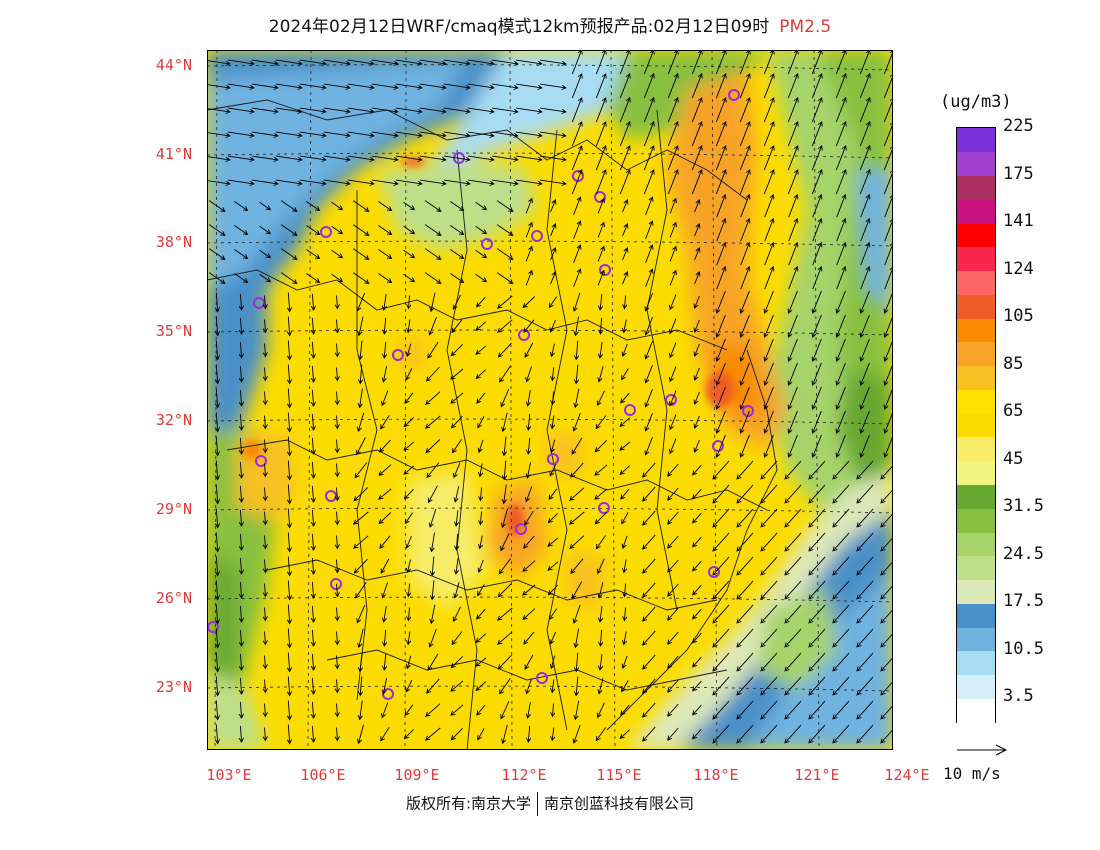 The width and height of the screenshot is (1100, 850). I want to click on colorbar, so click(976, 425).